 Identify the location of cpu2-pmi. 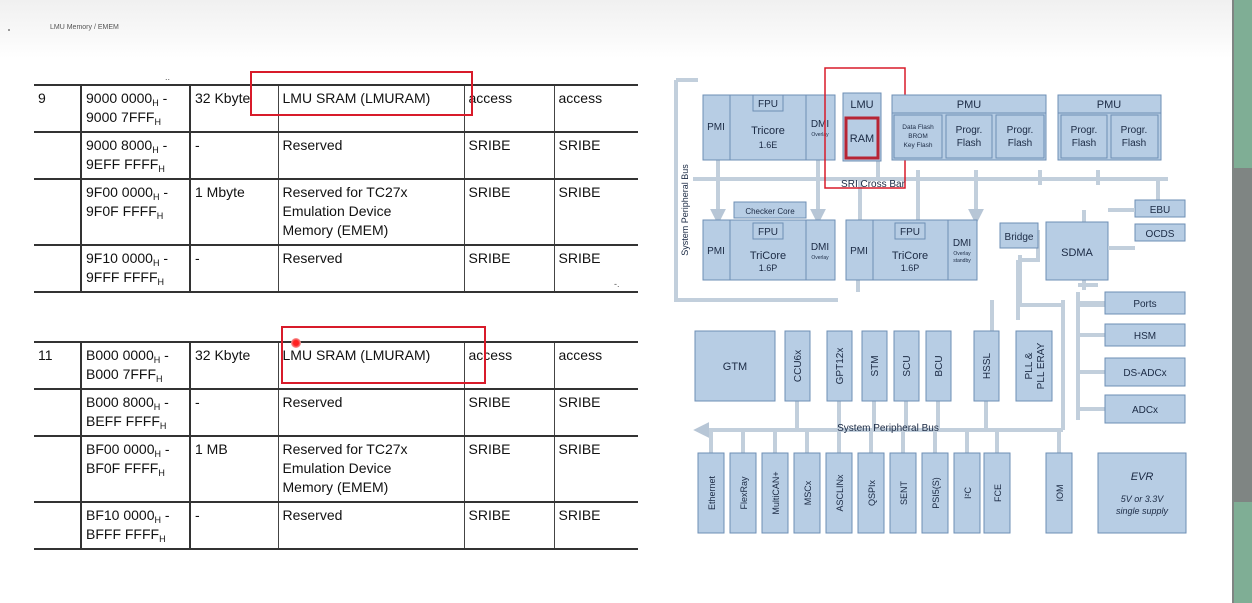
(859, 250).